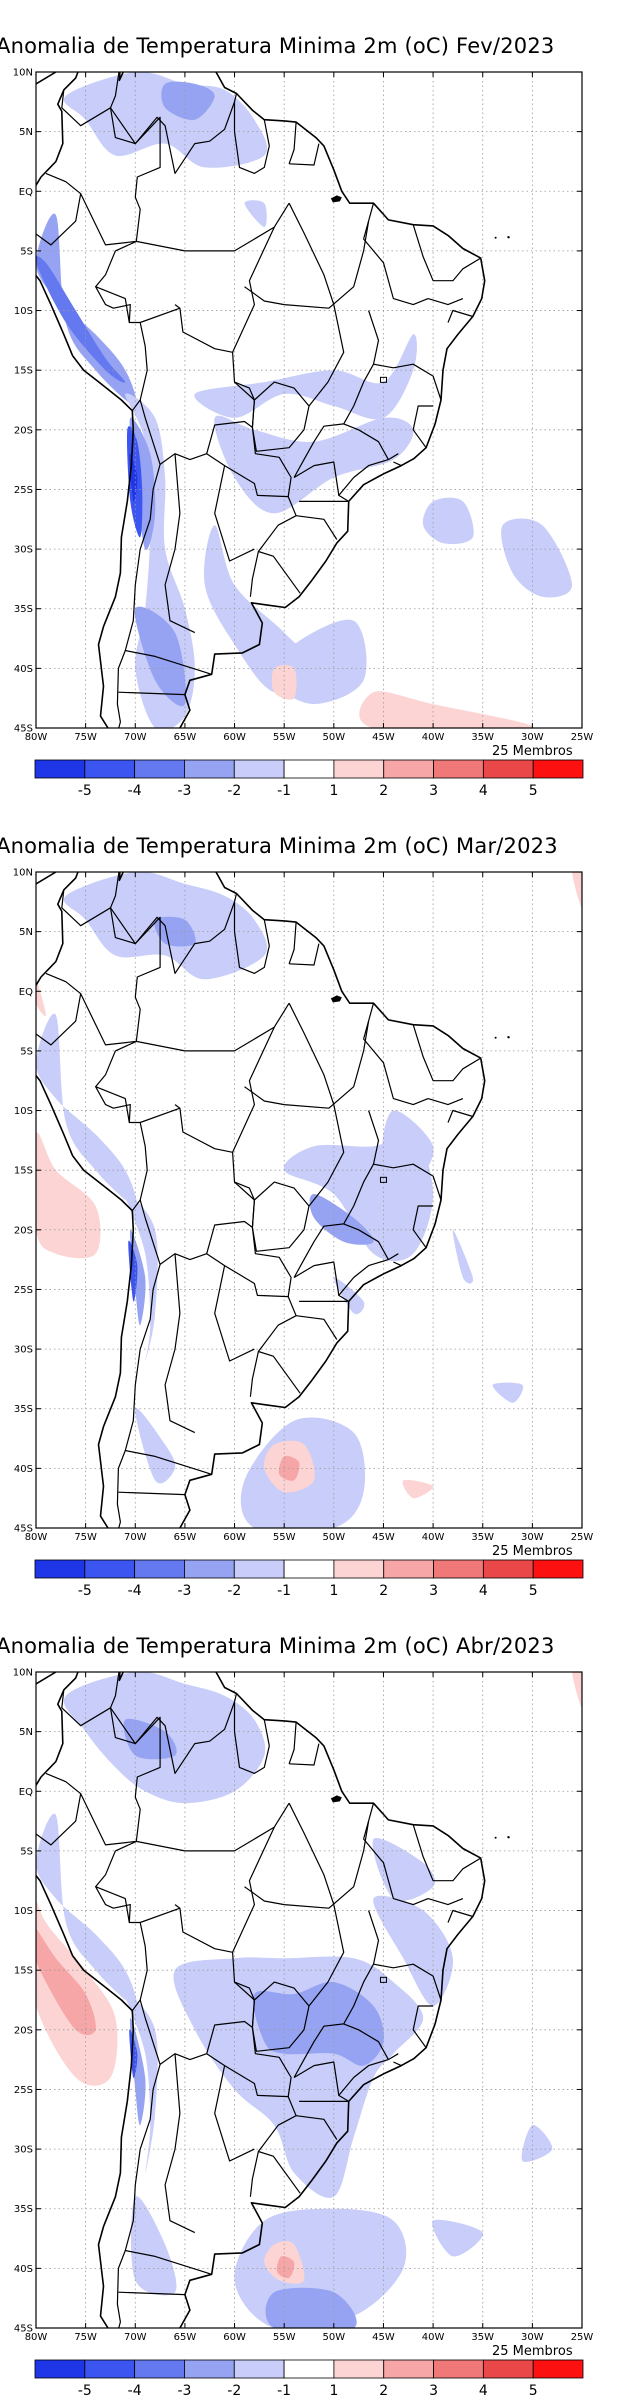 This screenshot has width=618, height=2400. What do you see at coordinates (23, 1469) in the screenshot?
I see `lat-tick-label: 40S` at bounding box center [23, 1469].